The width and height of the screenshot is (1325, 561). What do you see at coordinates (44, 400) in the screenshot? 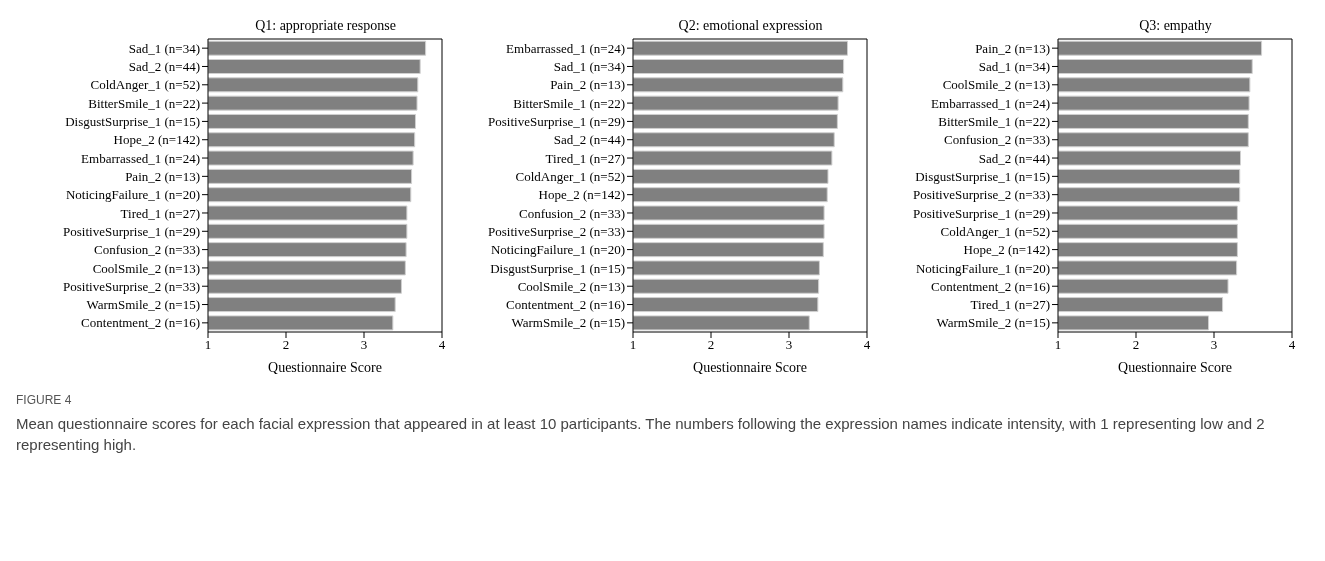
I see `caption: FIGURE 4` at bounding box center [44, 400].